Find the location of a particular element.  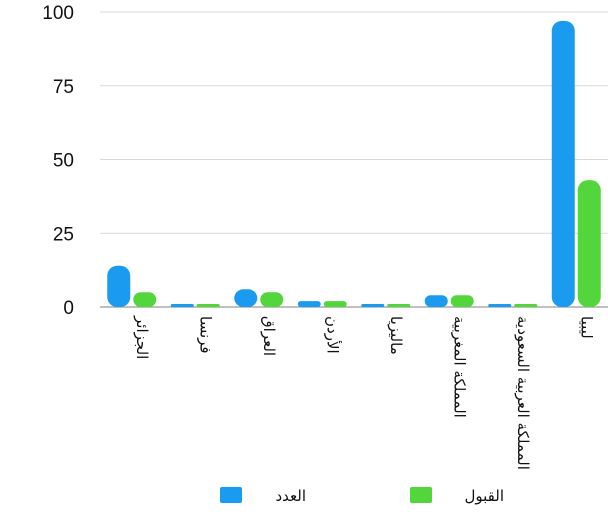

legend: العدد القبول is located at coordinates (362, 496).